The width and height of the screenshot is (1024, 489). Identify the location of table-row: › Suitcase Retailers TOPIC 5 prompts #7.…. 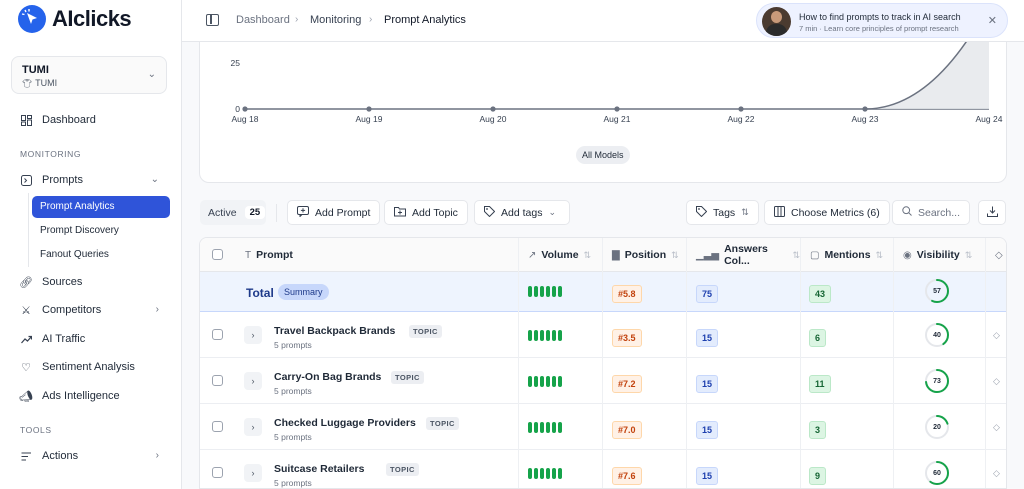
(603, 469).